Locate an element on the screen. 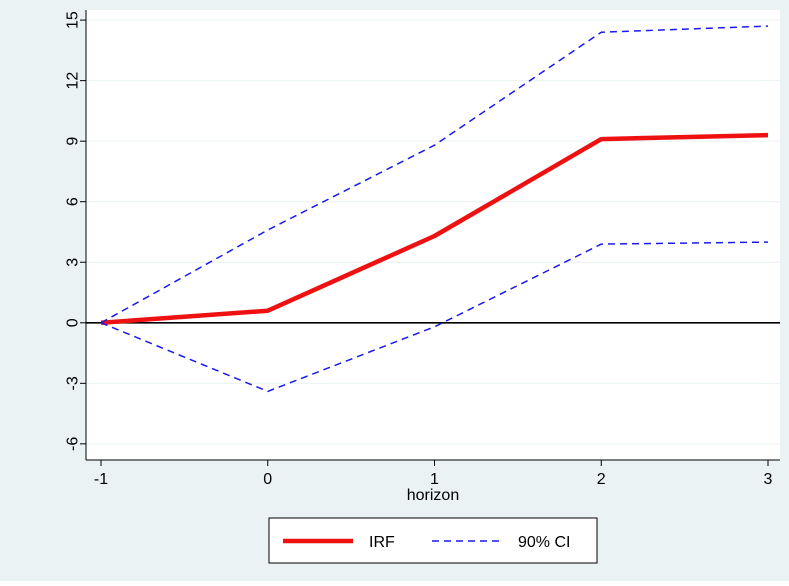 This screenshot has height=586, width=789. y-tick-label: 12 is located at coordinates (73, 81).